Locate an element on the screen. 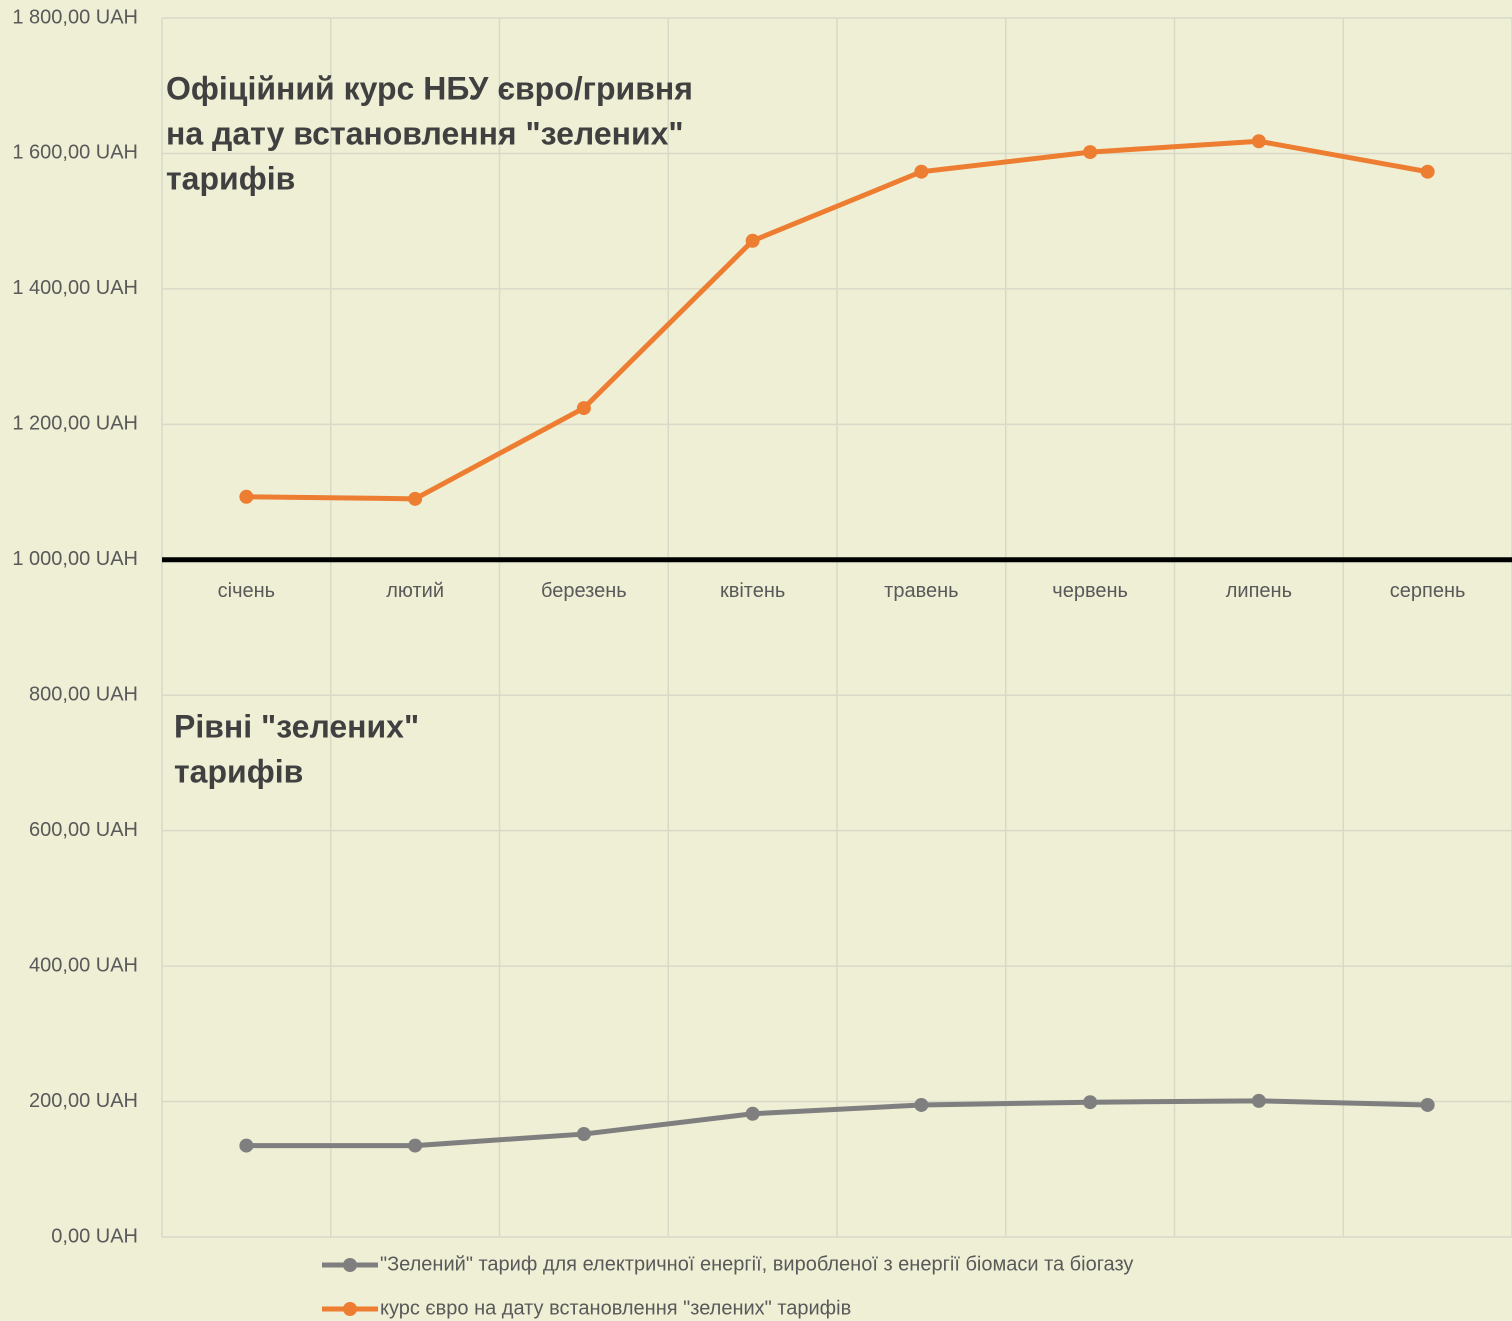  y-tick-label: 1 800,00 UAH is located at coordinates (75, 17).